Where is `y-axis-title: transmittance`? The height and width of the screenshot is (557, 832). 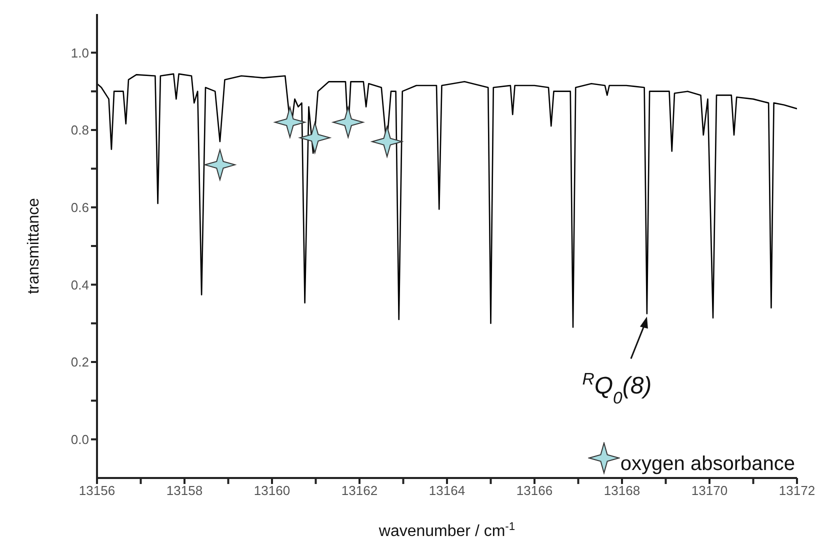
y-axis-title: transmittance is located at coordinates (34, 246).